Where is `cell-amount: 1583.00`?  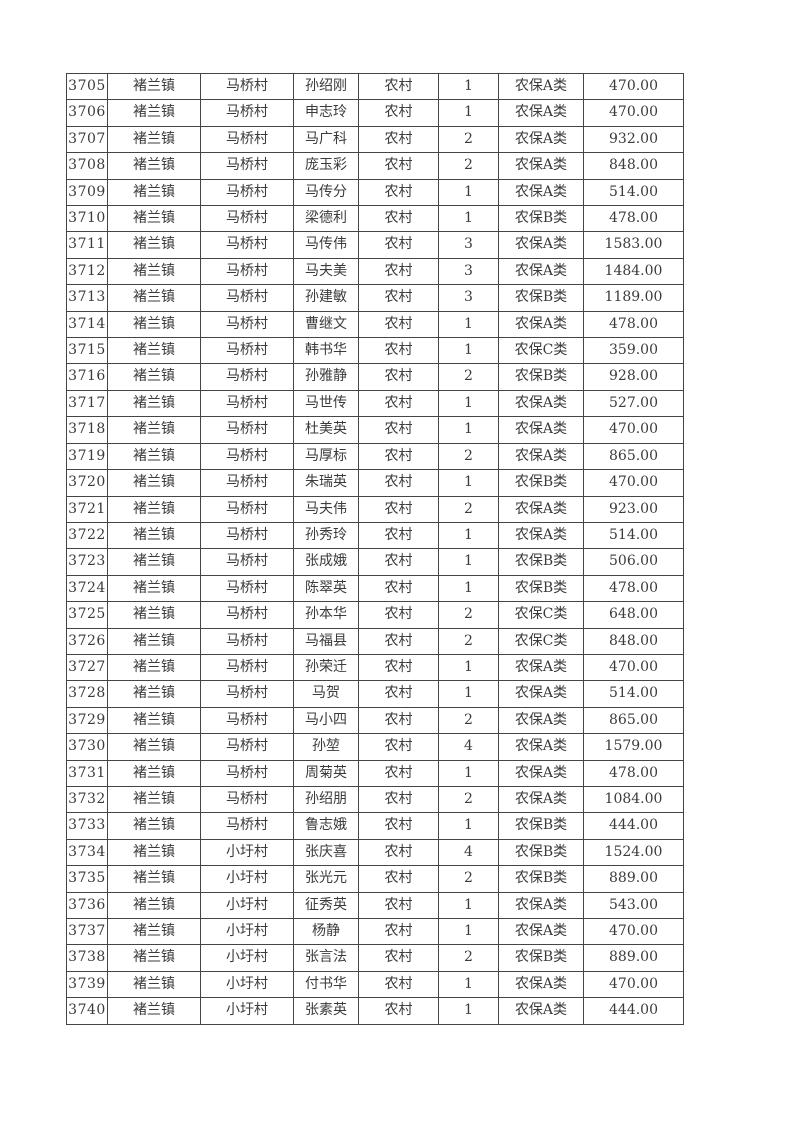
cell-amount: 1583.00 is located at coordinates (633, 245).